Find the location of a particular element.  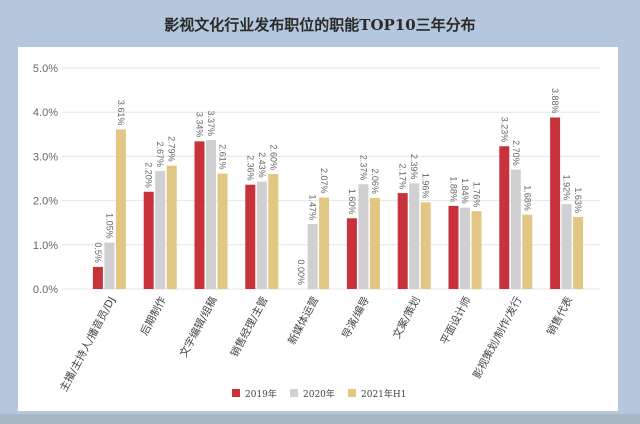

data-label: 2.06% is located at coordinates (375, 181).